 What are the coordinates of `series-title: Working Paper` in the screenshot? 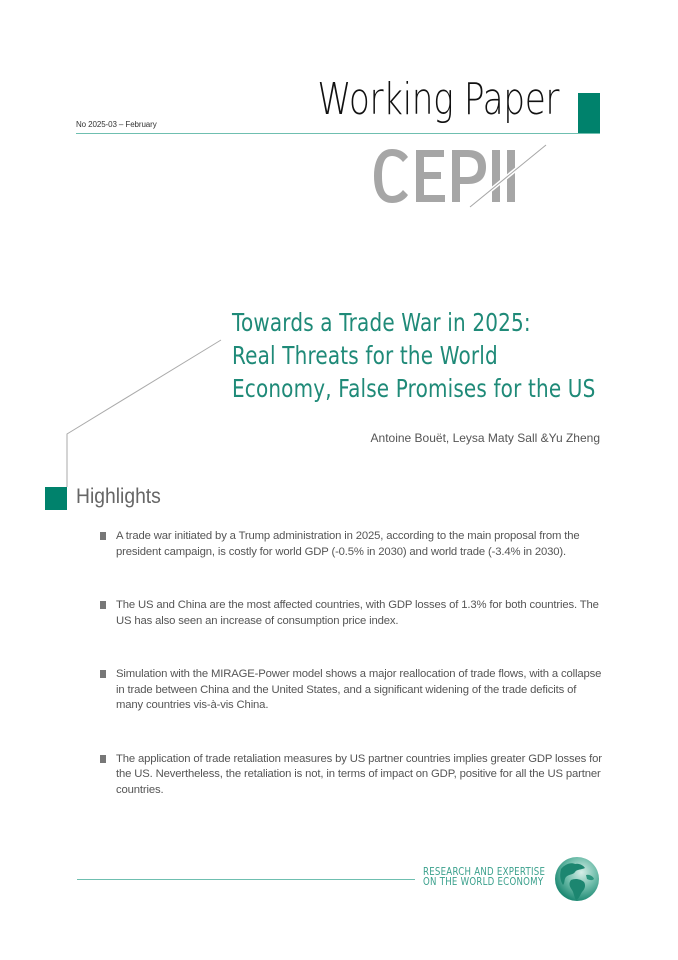 It's located at (438, 99).